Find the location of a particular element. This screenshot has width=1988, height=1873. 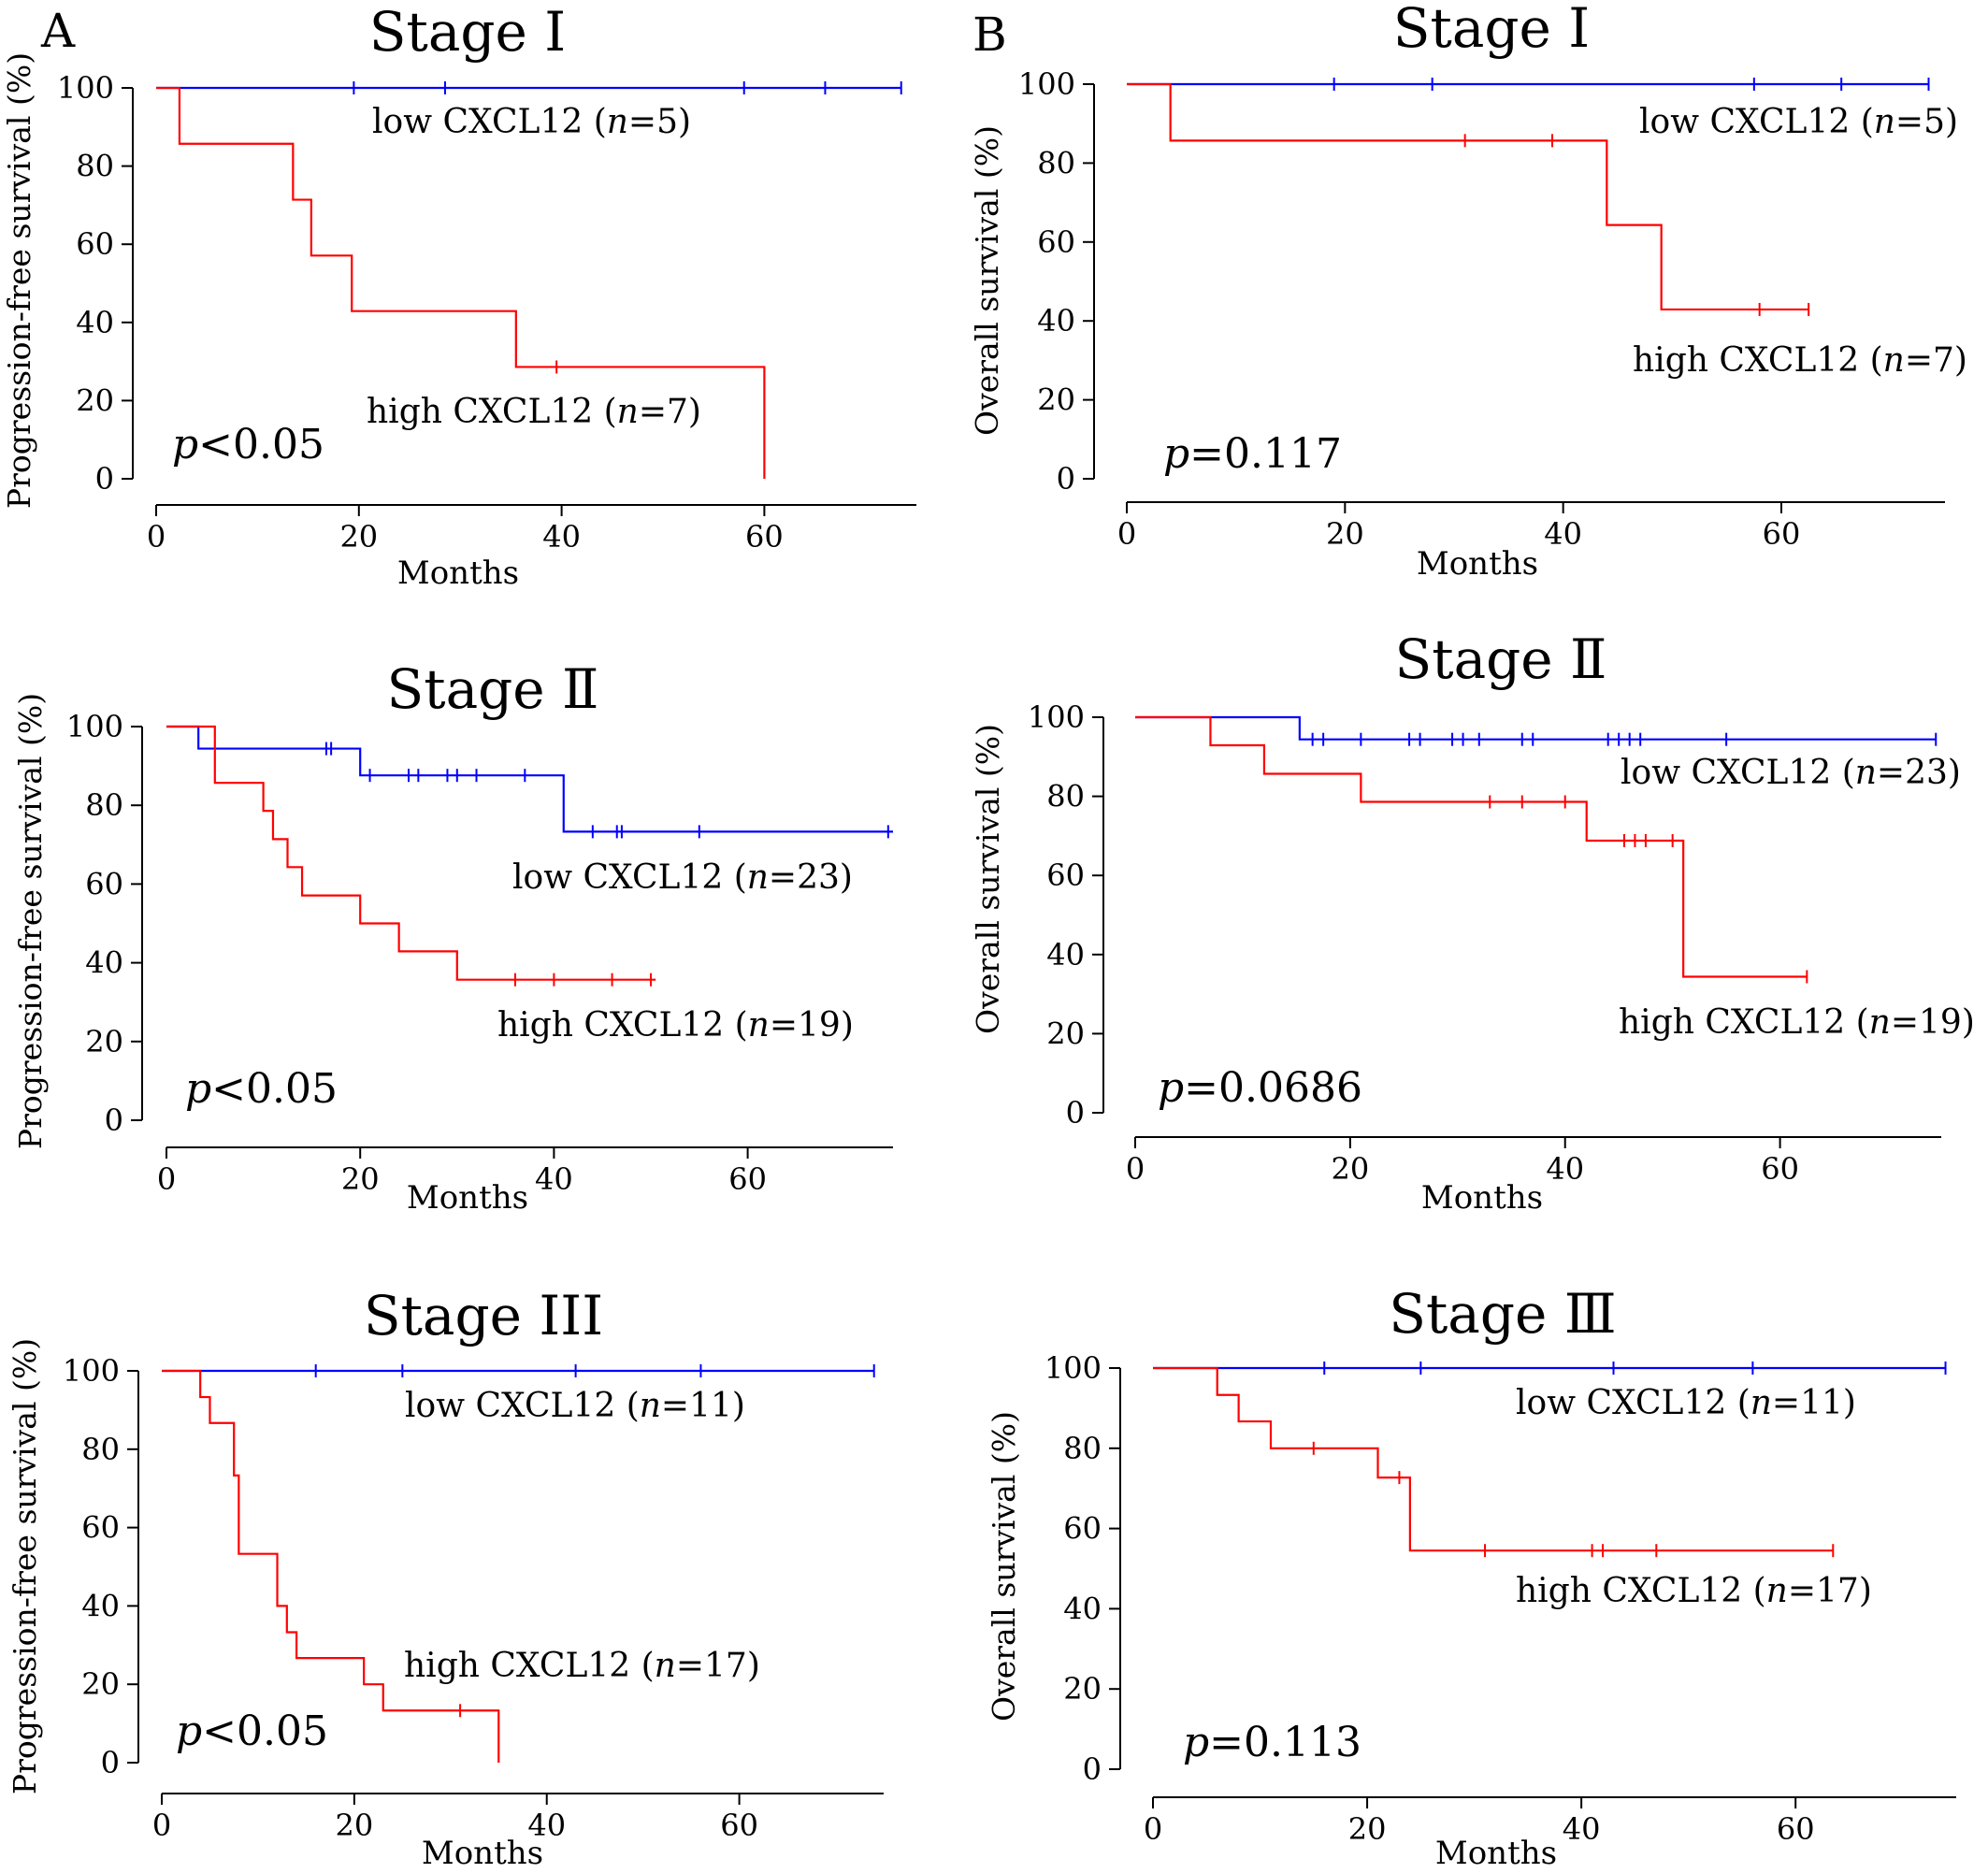

chart-title: Stage Ⅲ is located at coordinates (1502, 1314).